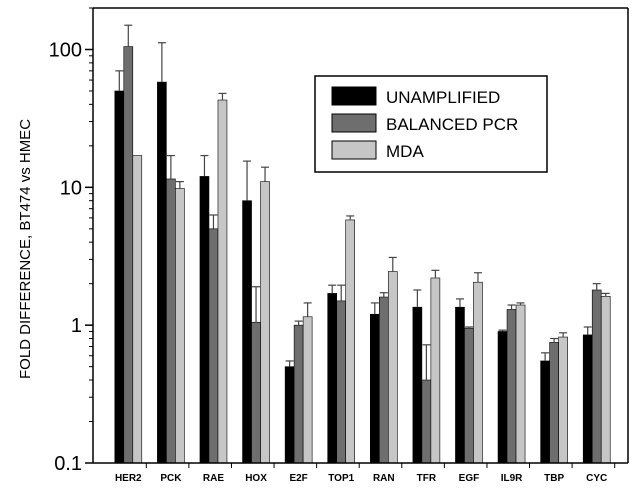  I want to click on y-tick-label: 1, so click(76, 326).